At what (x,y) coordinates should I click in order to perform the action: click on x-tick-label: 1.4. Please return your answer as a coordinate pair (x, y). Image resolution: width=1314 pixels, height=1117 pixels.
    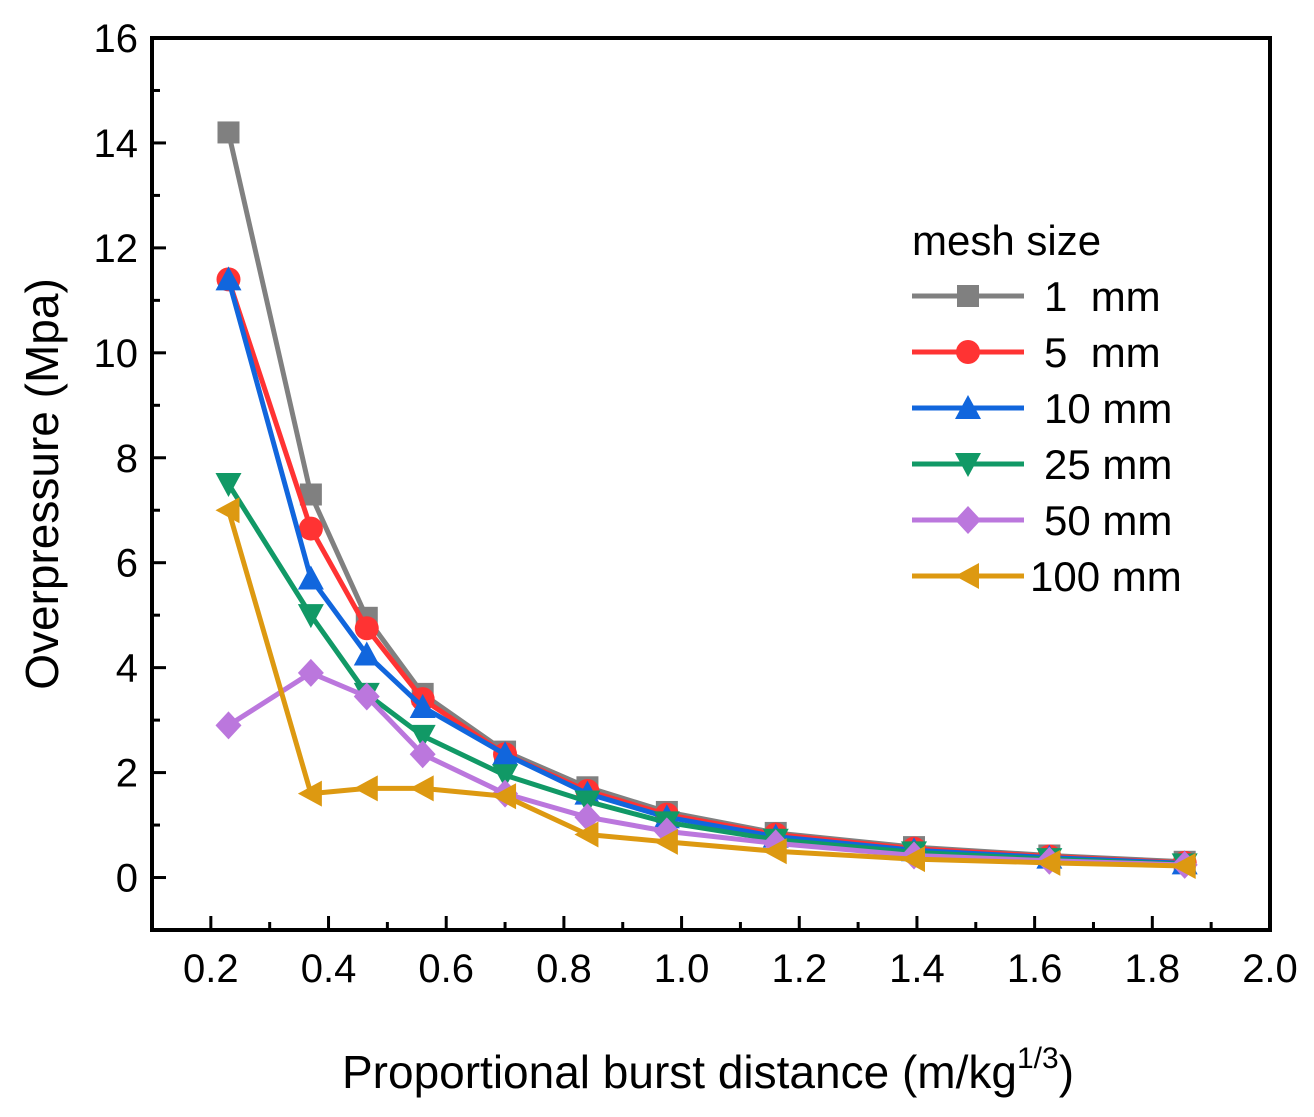
    Looking at the image, I should click on (917, 969).